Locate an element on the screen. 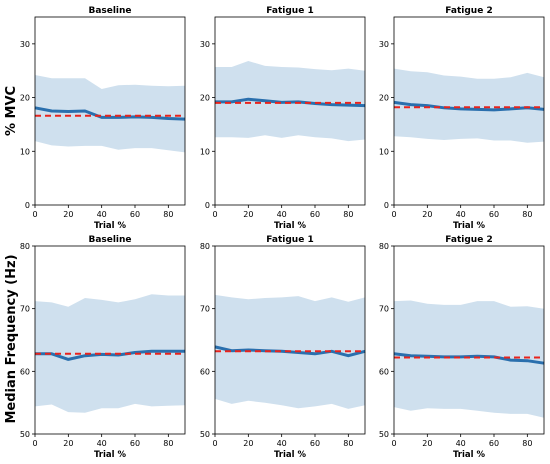 Image resolution: width=550 pixels, height=464 pixels. panel-3: Fatigue 2 0 20 40 60 80 0 10 20 30 Trial % is located at coordinates (462, 118).